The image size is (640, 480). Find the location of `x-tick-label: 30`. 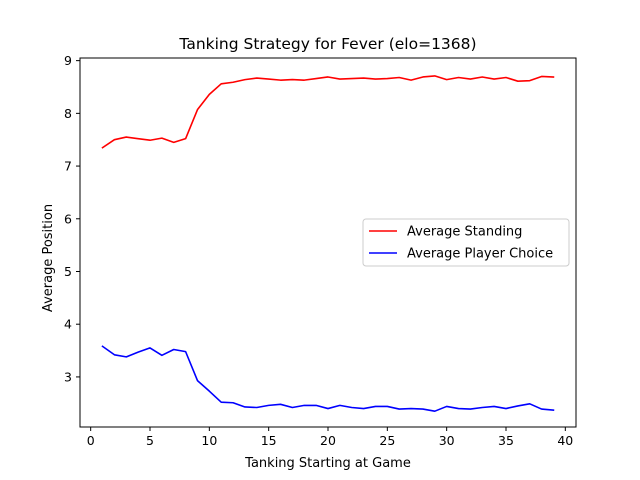

x-tick-label: 30 is located at coordinates (447, 440).